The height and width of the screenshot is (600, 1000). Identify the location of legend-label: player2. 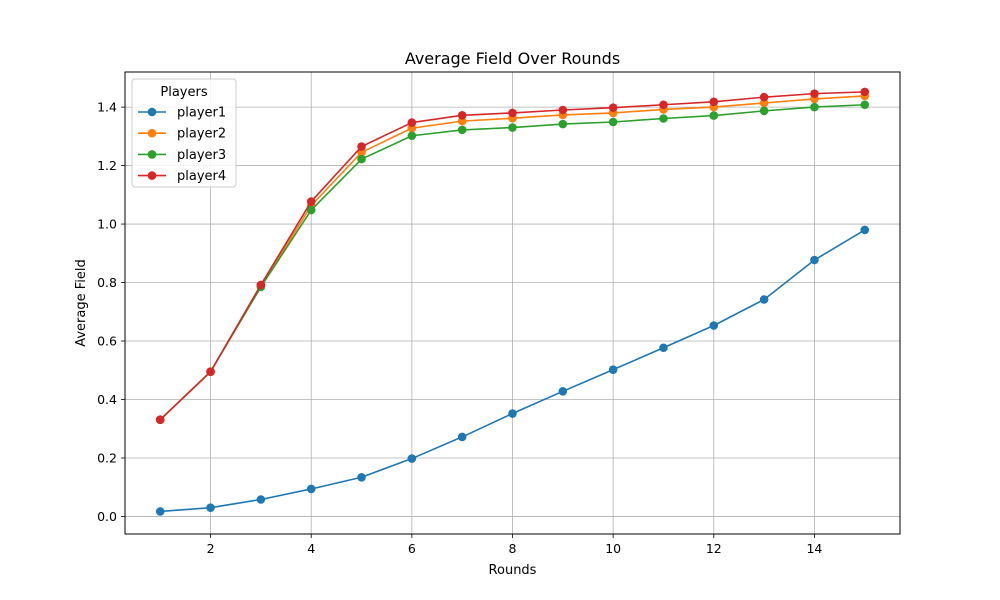
(201, 134).